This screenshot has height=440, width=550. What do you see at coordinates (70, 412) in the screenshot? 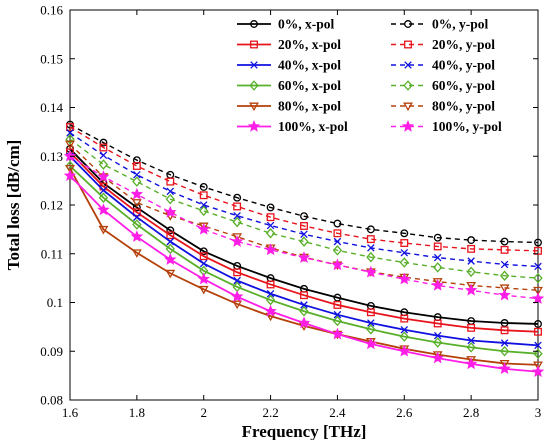
I see `x-tick-label: 1.6` at bounding box center [70, 412].